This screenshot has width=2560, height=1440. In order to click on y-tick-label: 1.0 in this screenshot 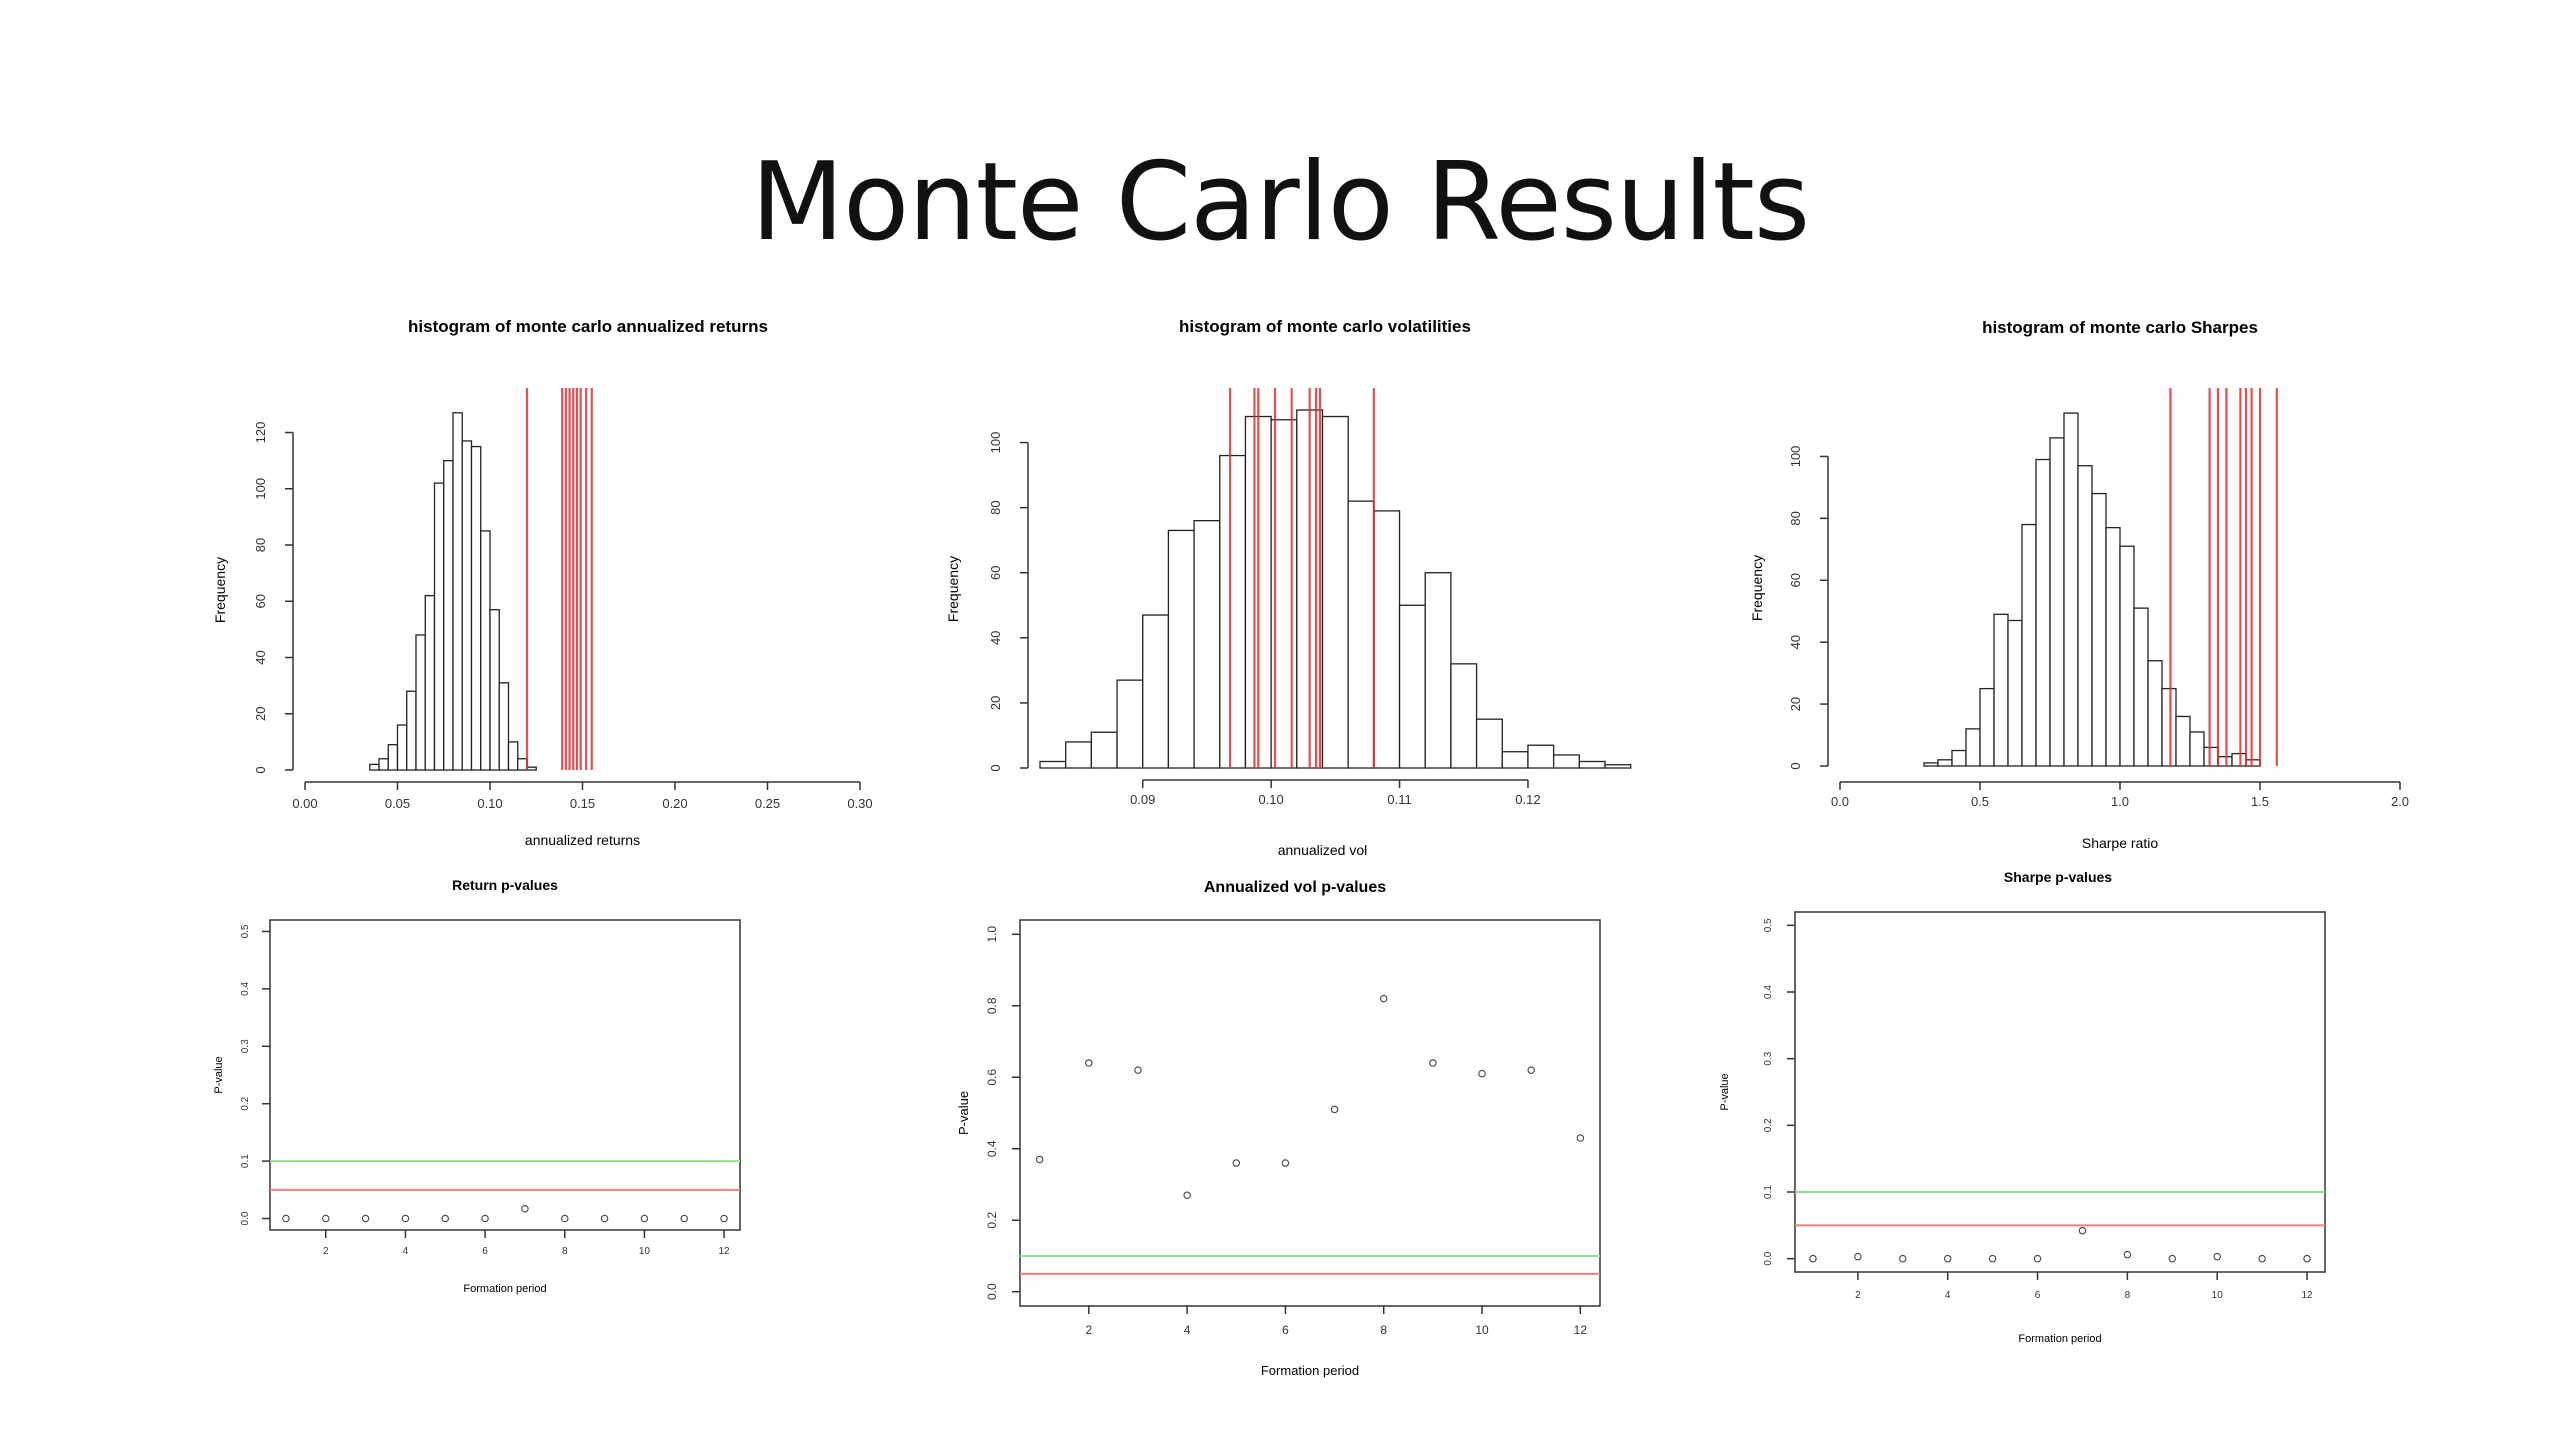, I will do `click(992, 934)`.